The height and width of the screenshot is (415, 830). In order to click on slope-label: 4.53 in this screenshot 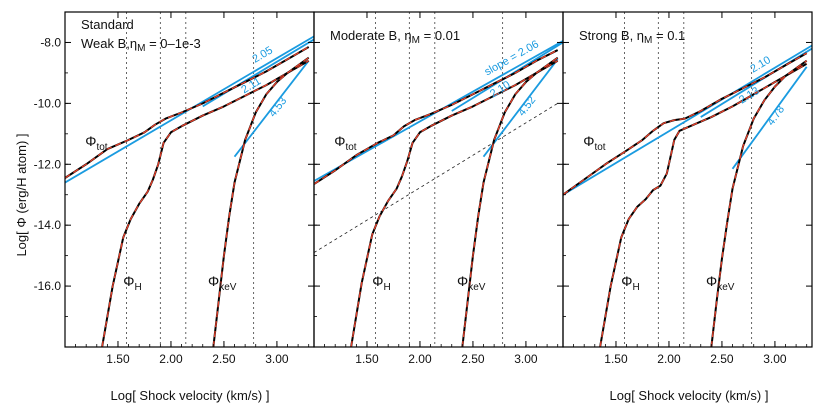, I will do `click(278, 107)`.